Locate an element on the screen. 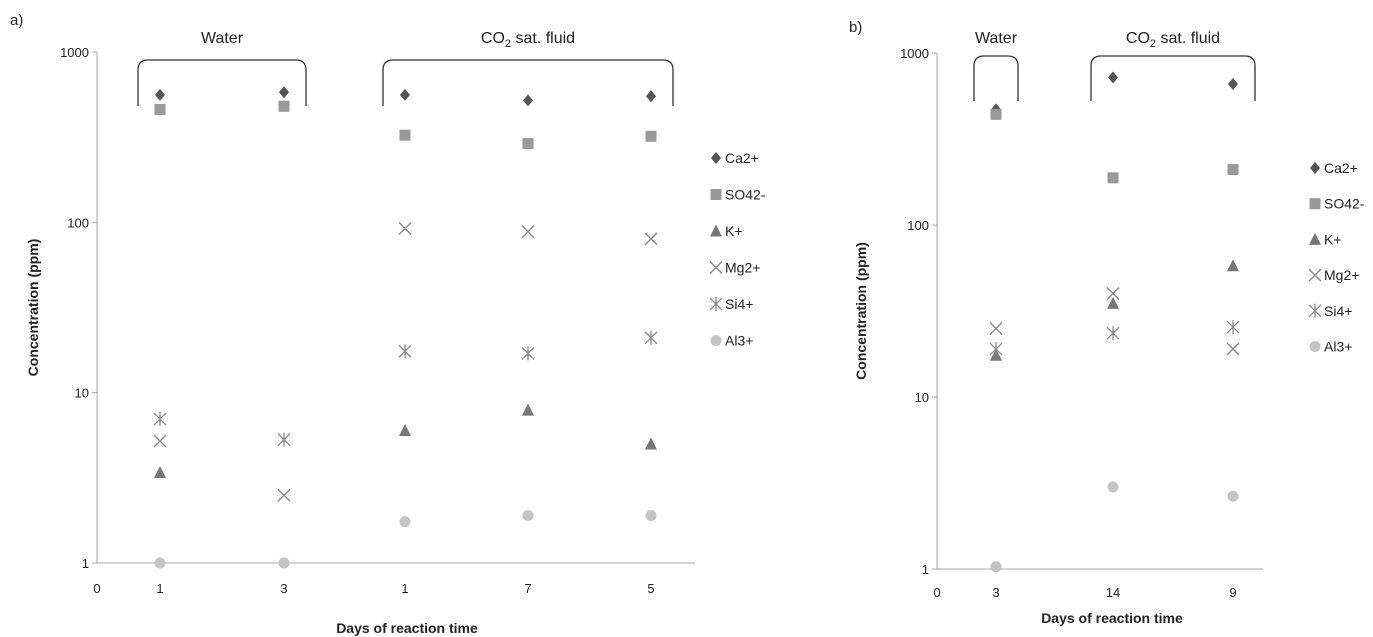 Image resolution: width=1373 pixels, height=637 pixels. legend-label: Si4+ is located at coordinates (739, 304).